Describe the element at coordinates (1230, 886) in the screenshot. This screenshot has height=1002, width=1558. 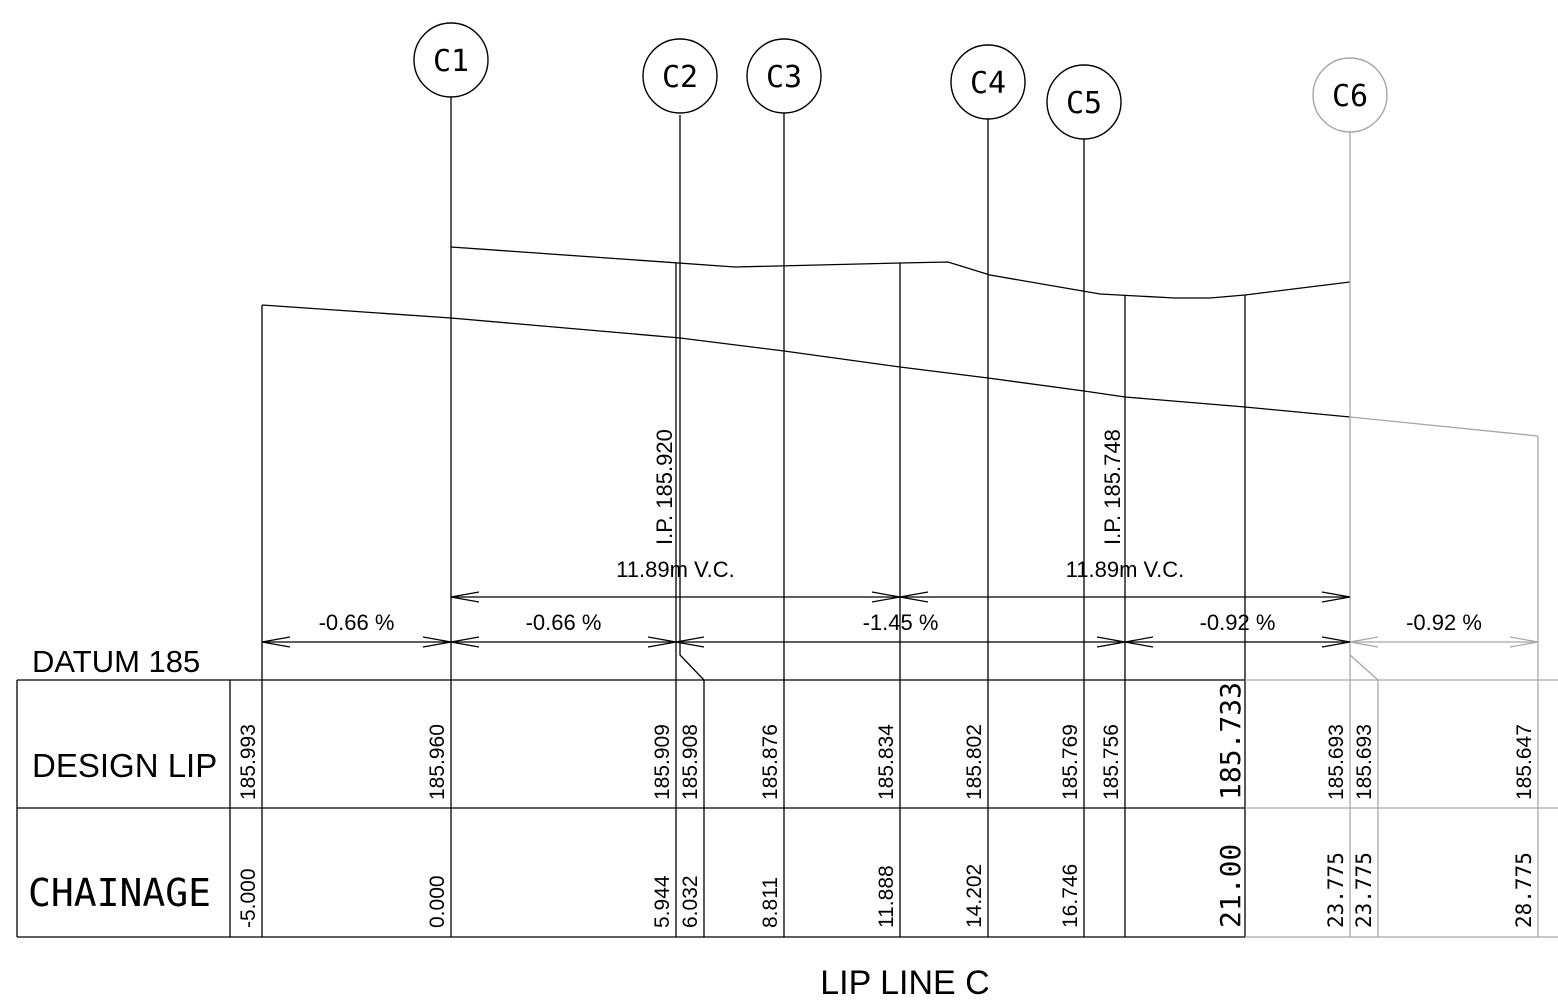
I see `chainage-value: 21.00` at that location.